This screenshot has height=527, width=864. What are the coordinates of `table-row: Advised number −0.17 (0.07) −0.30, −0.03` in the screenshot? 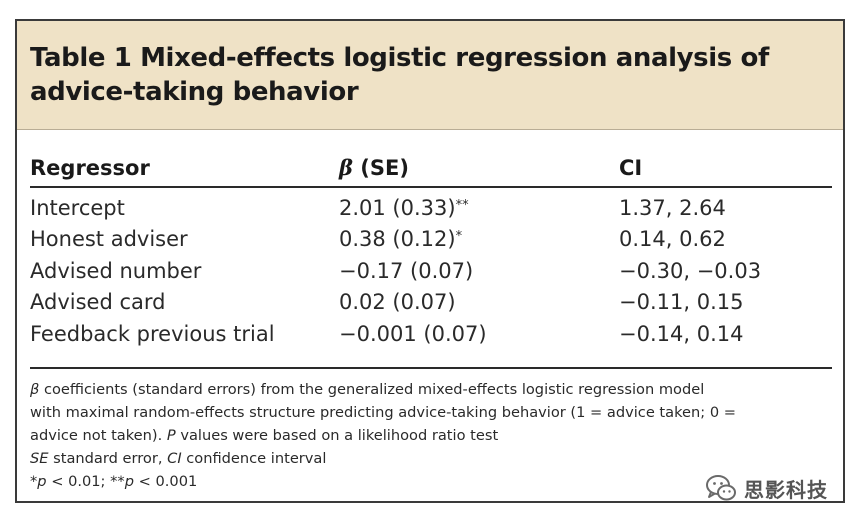 It's located at (430, 271).